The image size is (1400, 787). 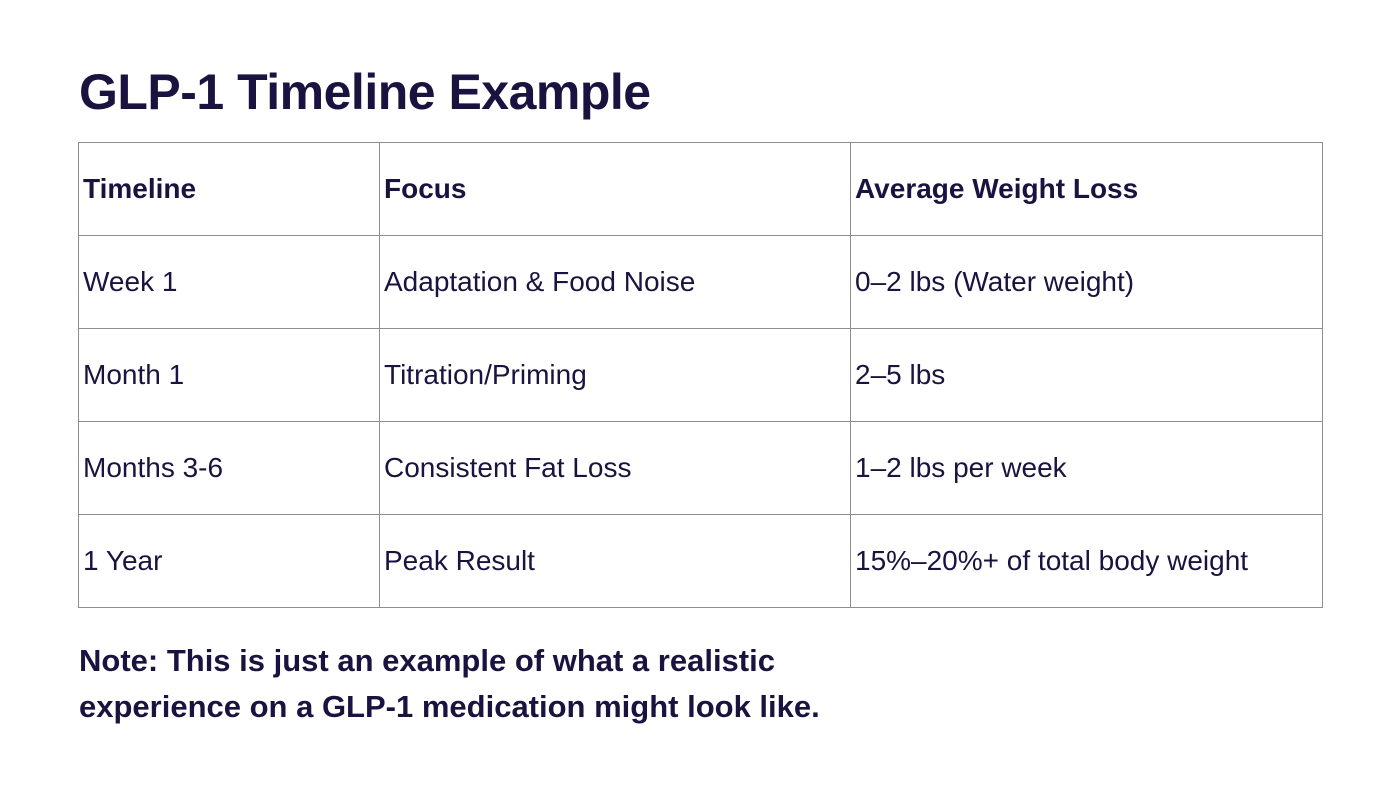 I want to click on cell-weight-loss: 15%–20%+ of total body weight, so click(x=1086, y=561).